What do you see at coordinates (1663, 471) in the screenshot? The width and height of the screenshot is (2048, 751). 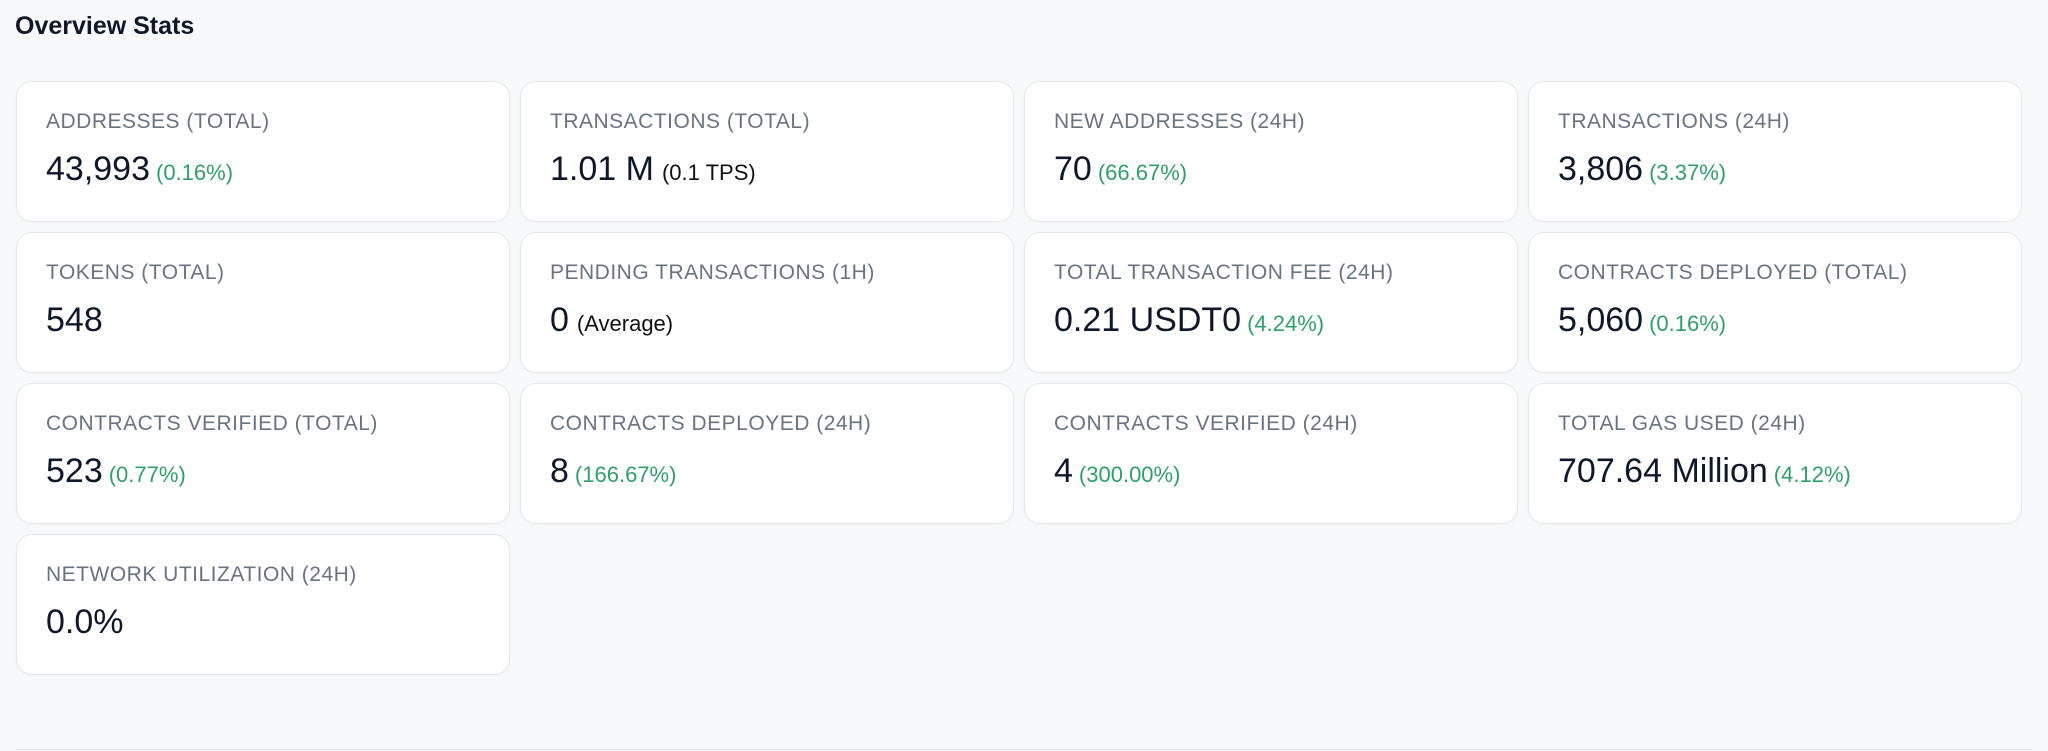 I see `stat-value: 707.64 Million` at bounding box center [1663, 471].